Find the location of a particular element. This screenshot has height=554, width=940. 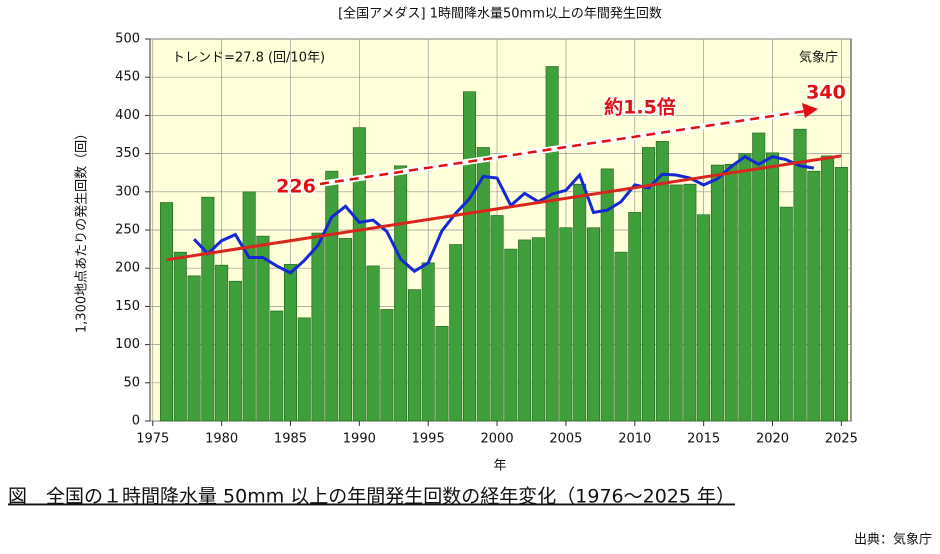

x-tick-label: 1990 is located at coordinates (359, 439).